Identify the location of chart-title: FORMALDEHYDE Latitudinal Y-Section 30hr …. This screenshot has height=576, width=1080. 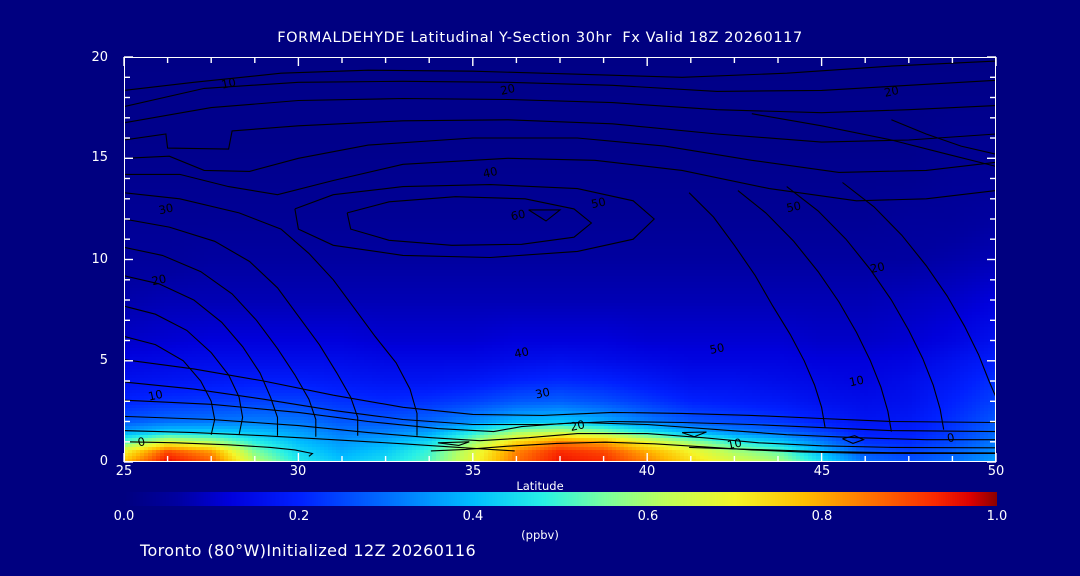
(540, 38).